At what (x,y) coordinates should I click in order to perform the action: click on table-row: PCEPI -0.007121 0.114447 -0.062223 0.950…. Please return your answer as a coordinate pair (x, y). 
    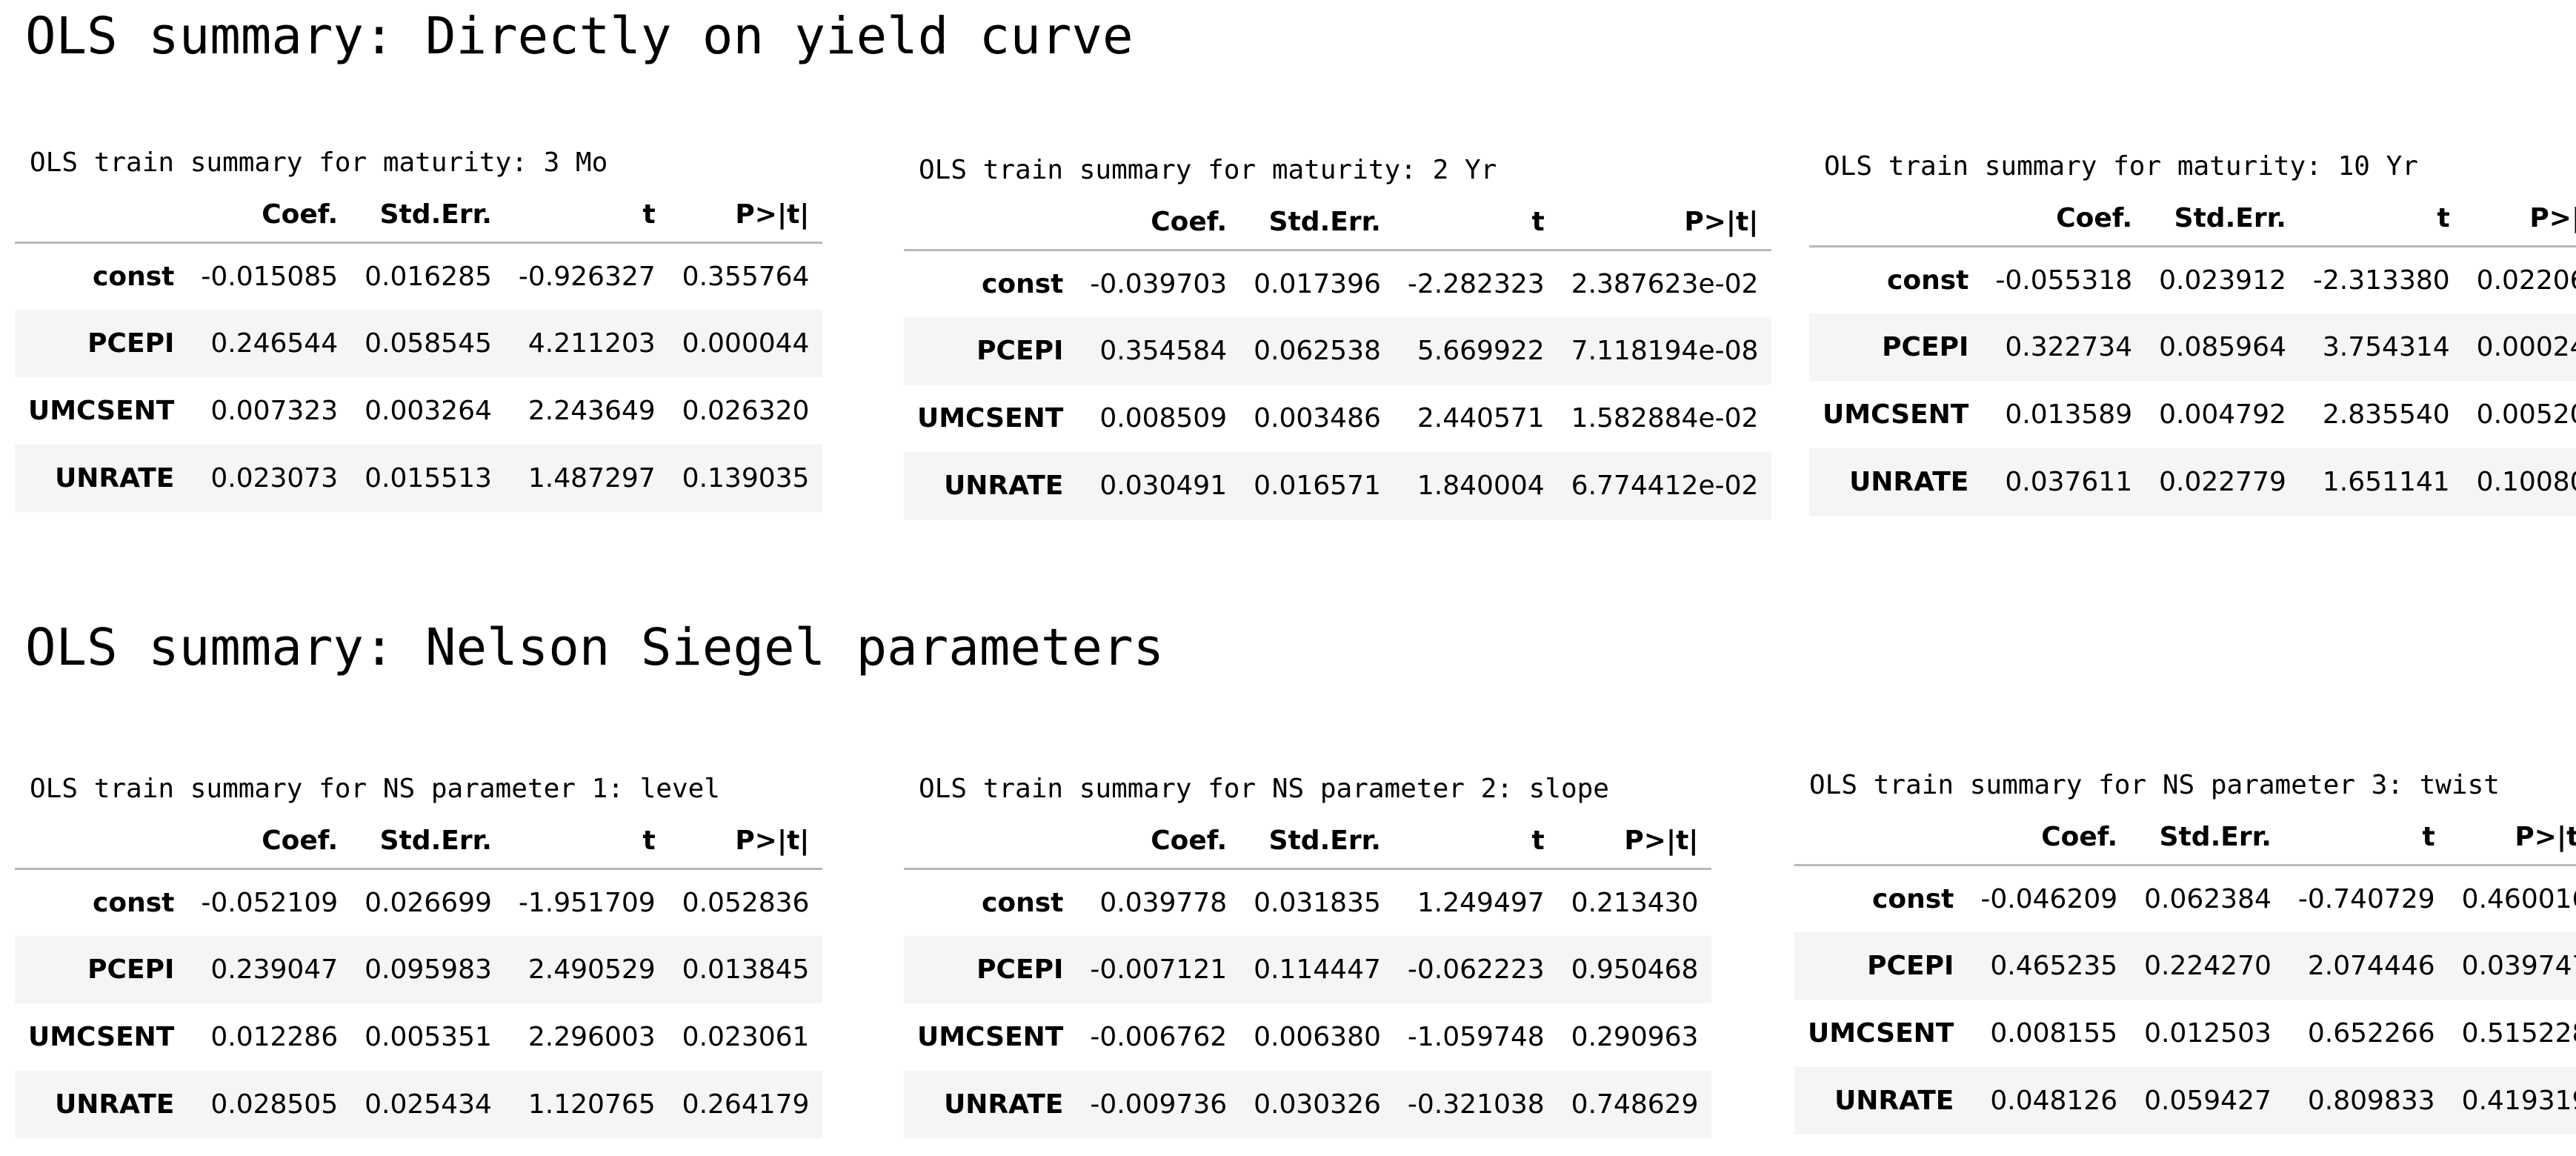
    Looking at the image, I should click on (1308, 970).